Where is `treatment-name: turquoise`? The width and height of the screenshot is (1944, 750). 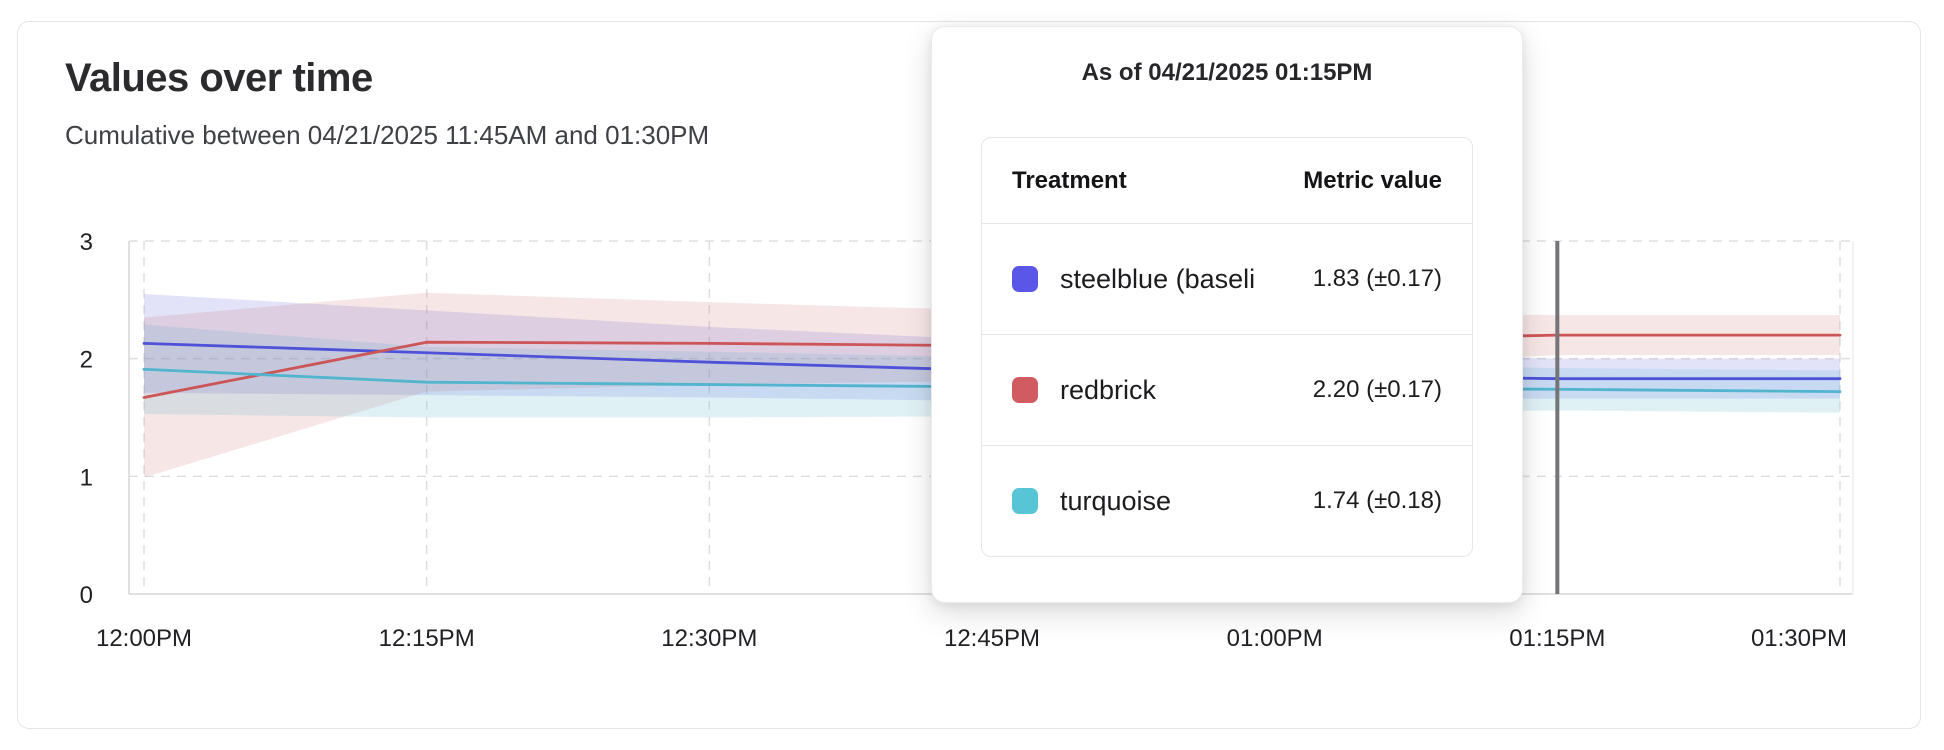
treatment-name: turquoise is located at coordinates (1116, 500).